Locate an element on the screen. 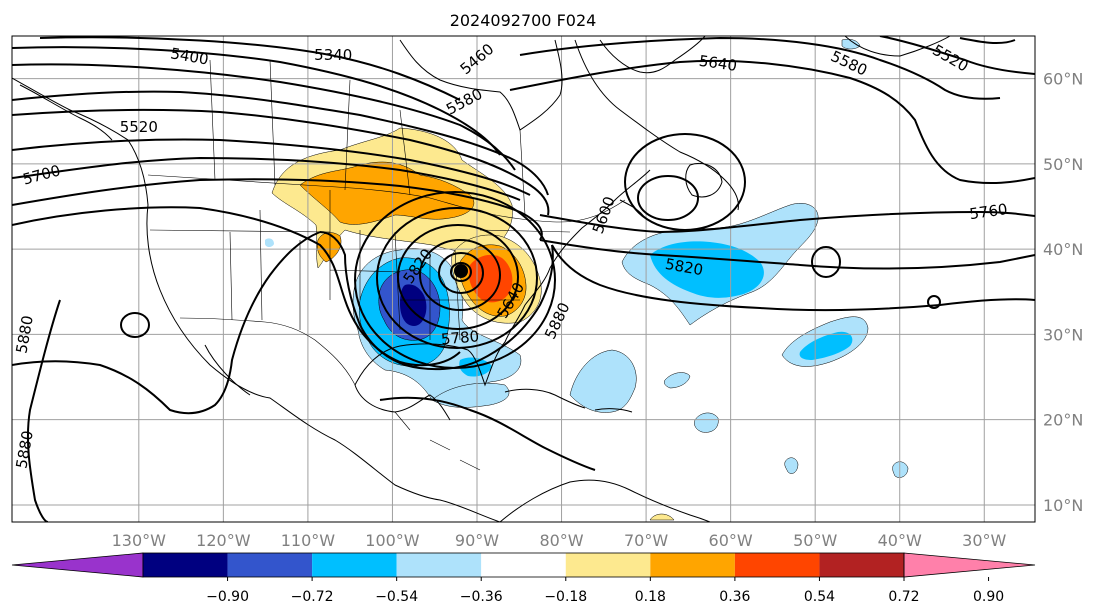 The height and width of the screenshot is (615, 1105). contour-5880-gulf is located at coordinates (436, 301).